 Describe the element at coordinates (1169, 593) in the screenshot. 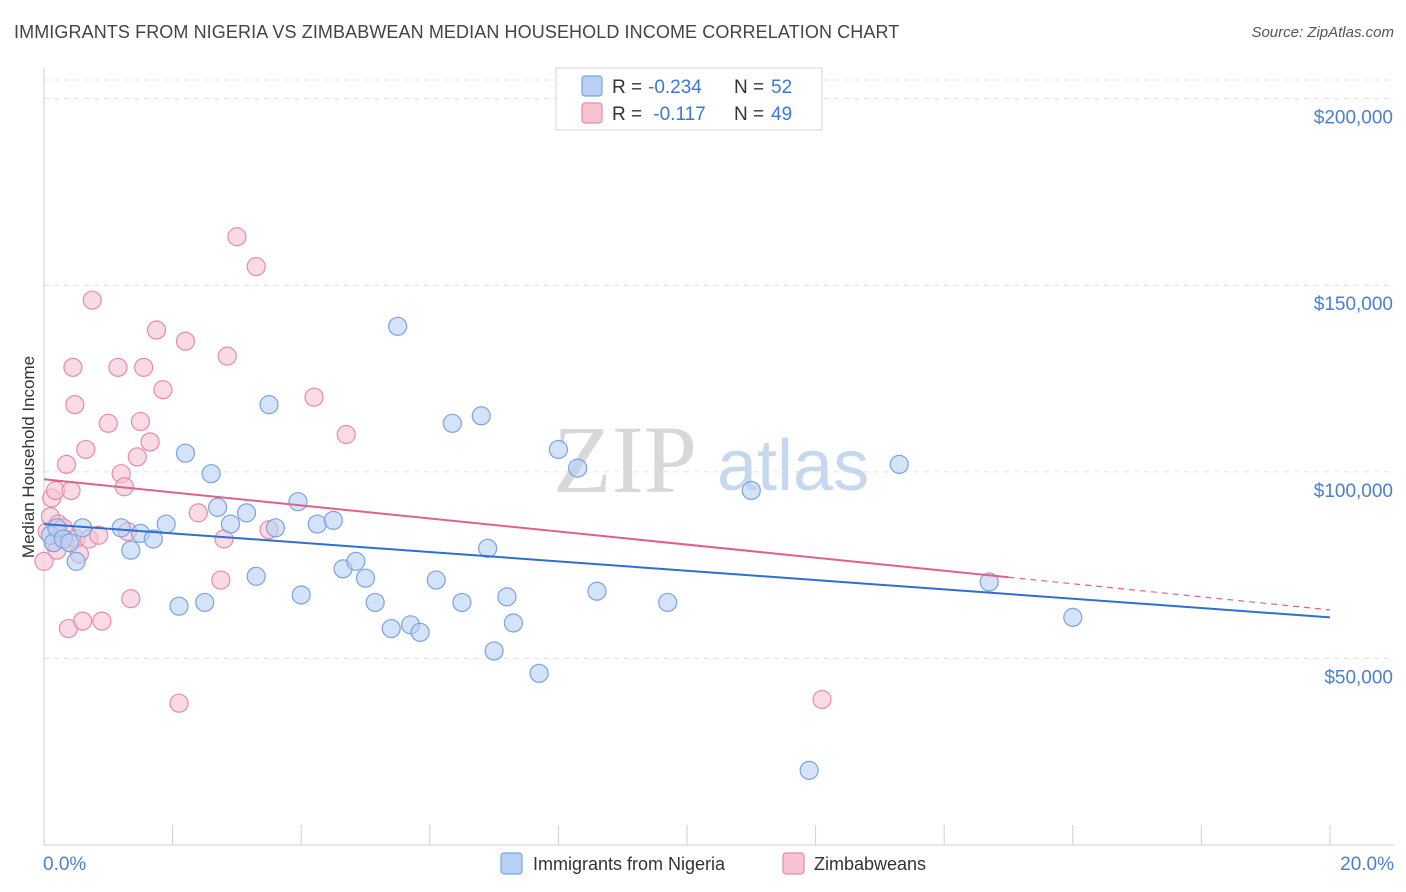

I see `trend-line-extension-zimbabweans` at that location.